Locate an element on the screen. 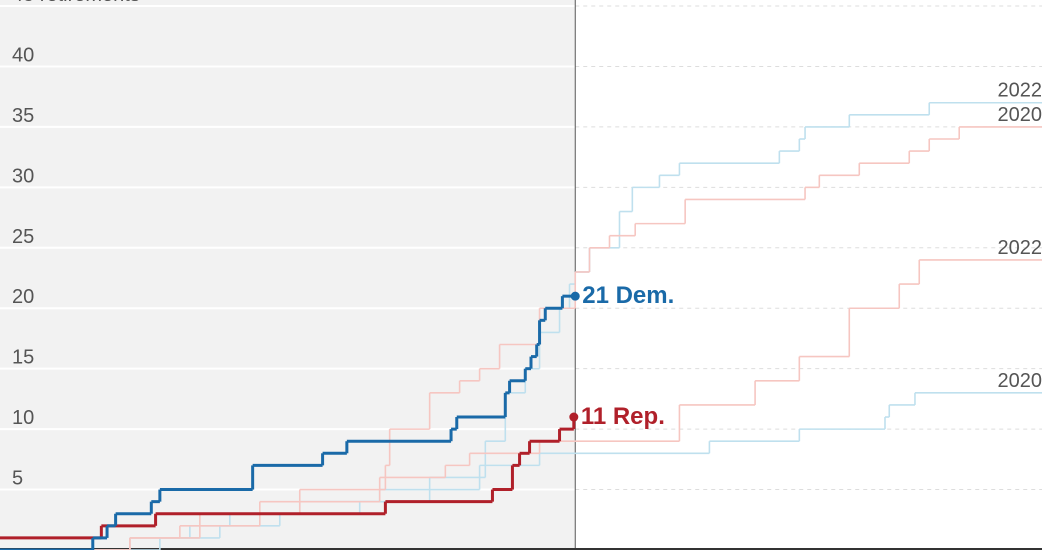 The image size is (1050, 550). y-tick-label: 10 is located at coordinates (23, 418).